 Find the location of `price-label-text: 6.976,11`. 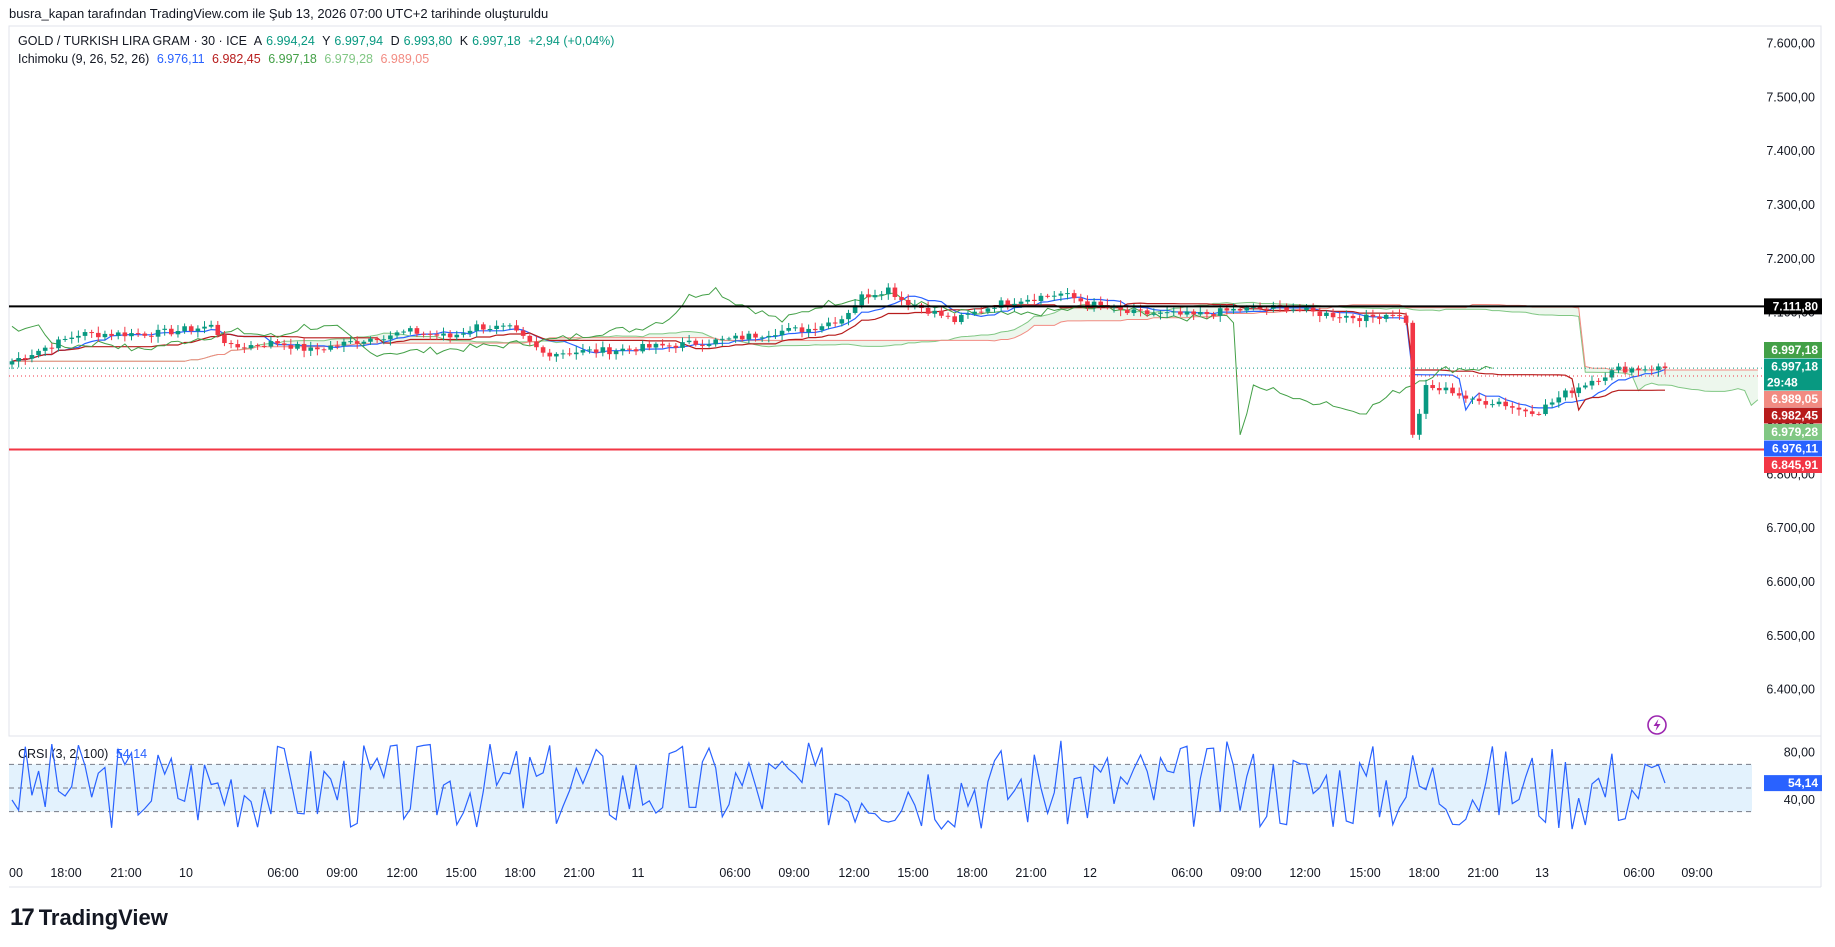

price-label-text: 6.976,11 is located at coordinates (1795, 449).